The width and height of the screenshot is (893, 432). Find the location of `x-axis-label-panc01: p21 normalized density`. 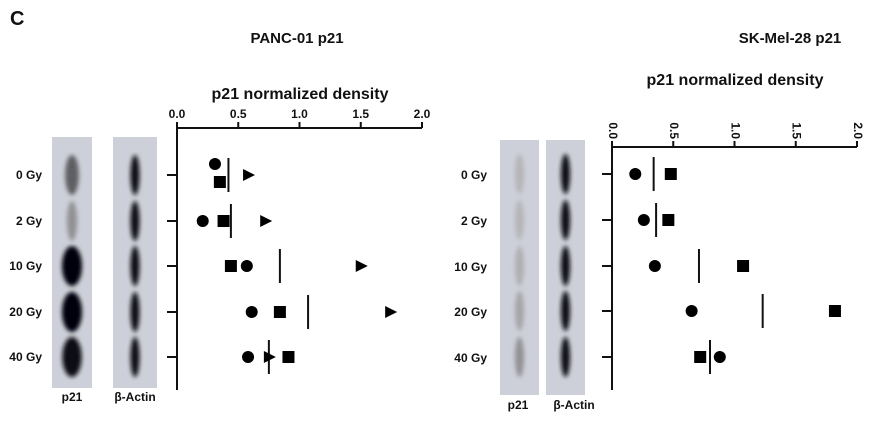

x-axis-label-panc01: p21 normalized density is located at coordinates (300, 94).